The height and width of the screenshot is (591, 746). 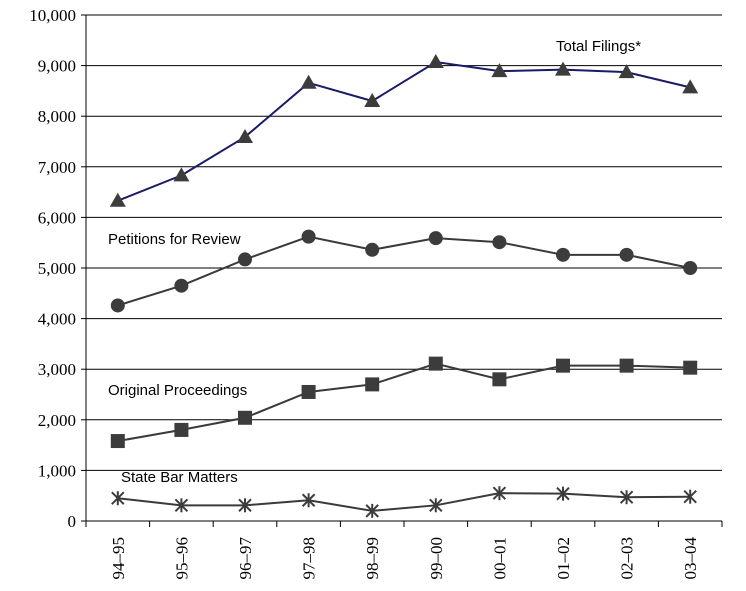 I want to click on x-tick-label: 94–95, so click(x=118, y=558).